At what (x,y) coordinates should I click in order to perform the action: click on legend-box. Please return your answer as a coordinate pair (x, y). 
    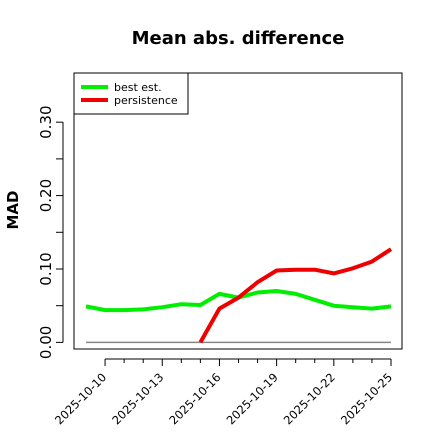
    Looking at the image, I should click on (131, 93).